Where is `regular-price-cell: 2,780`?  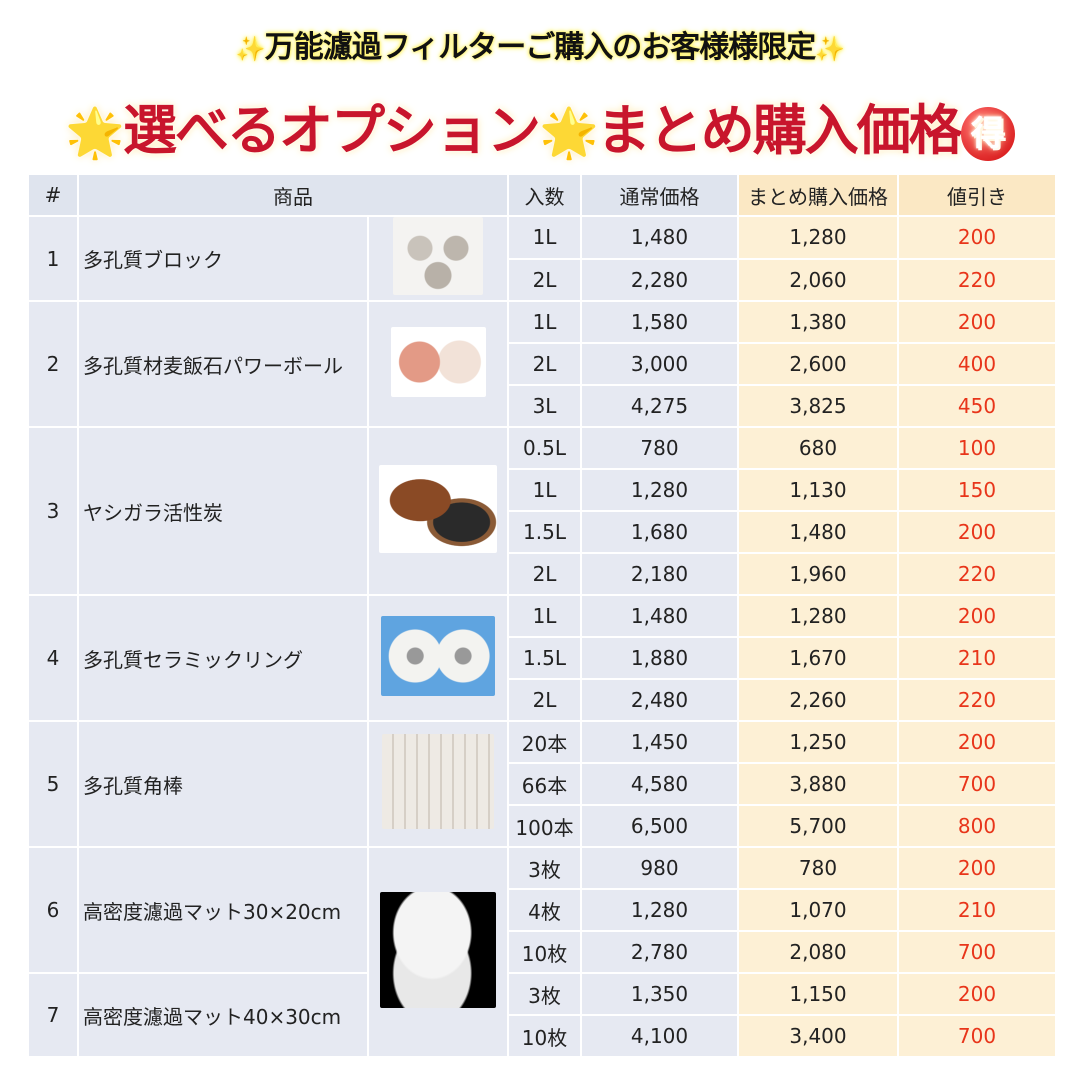 regular-price-cell: 2,780 is located at coordinates (659, 952).